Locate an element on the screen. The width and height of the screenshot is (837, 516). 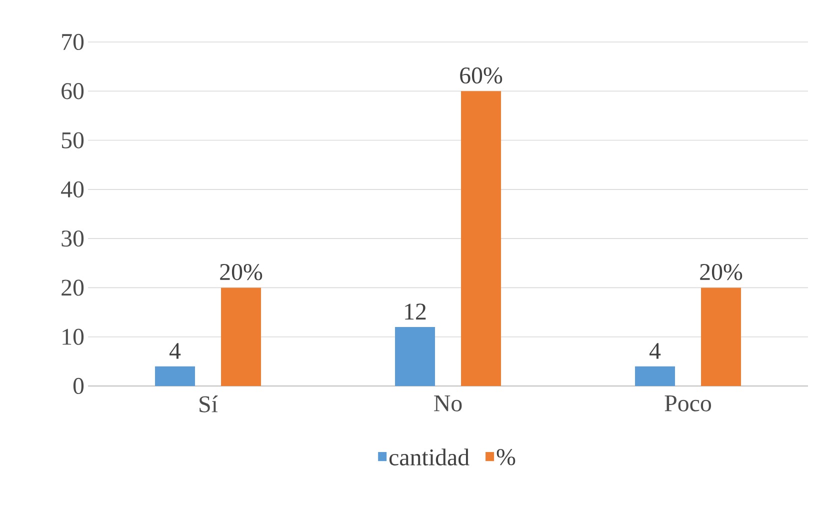
y-tick-label: 40 is located at coordinates (72, 189).